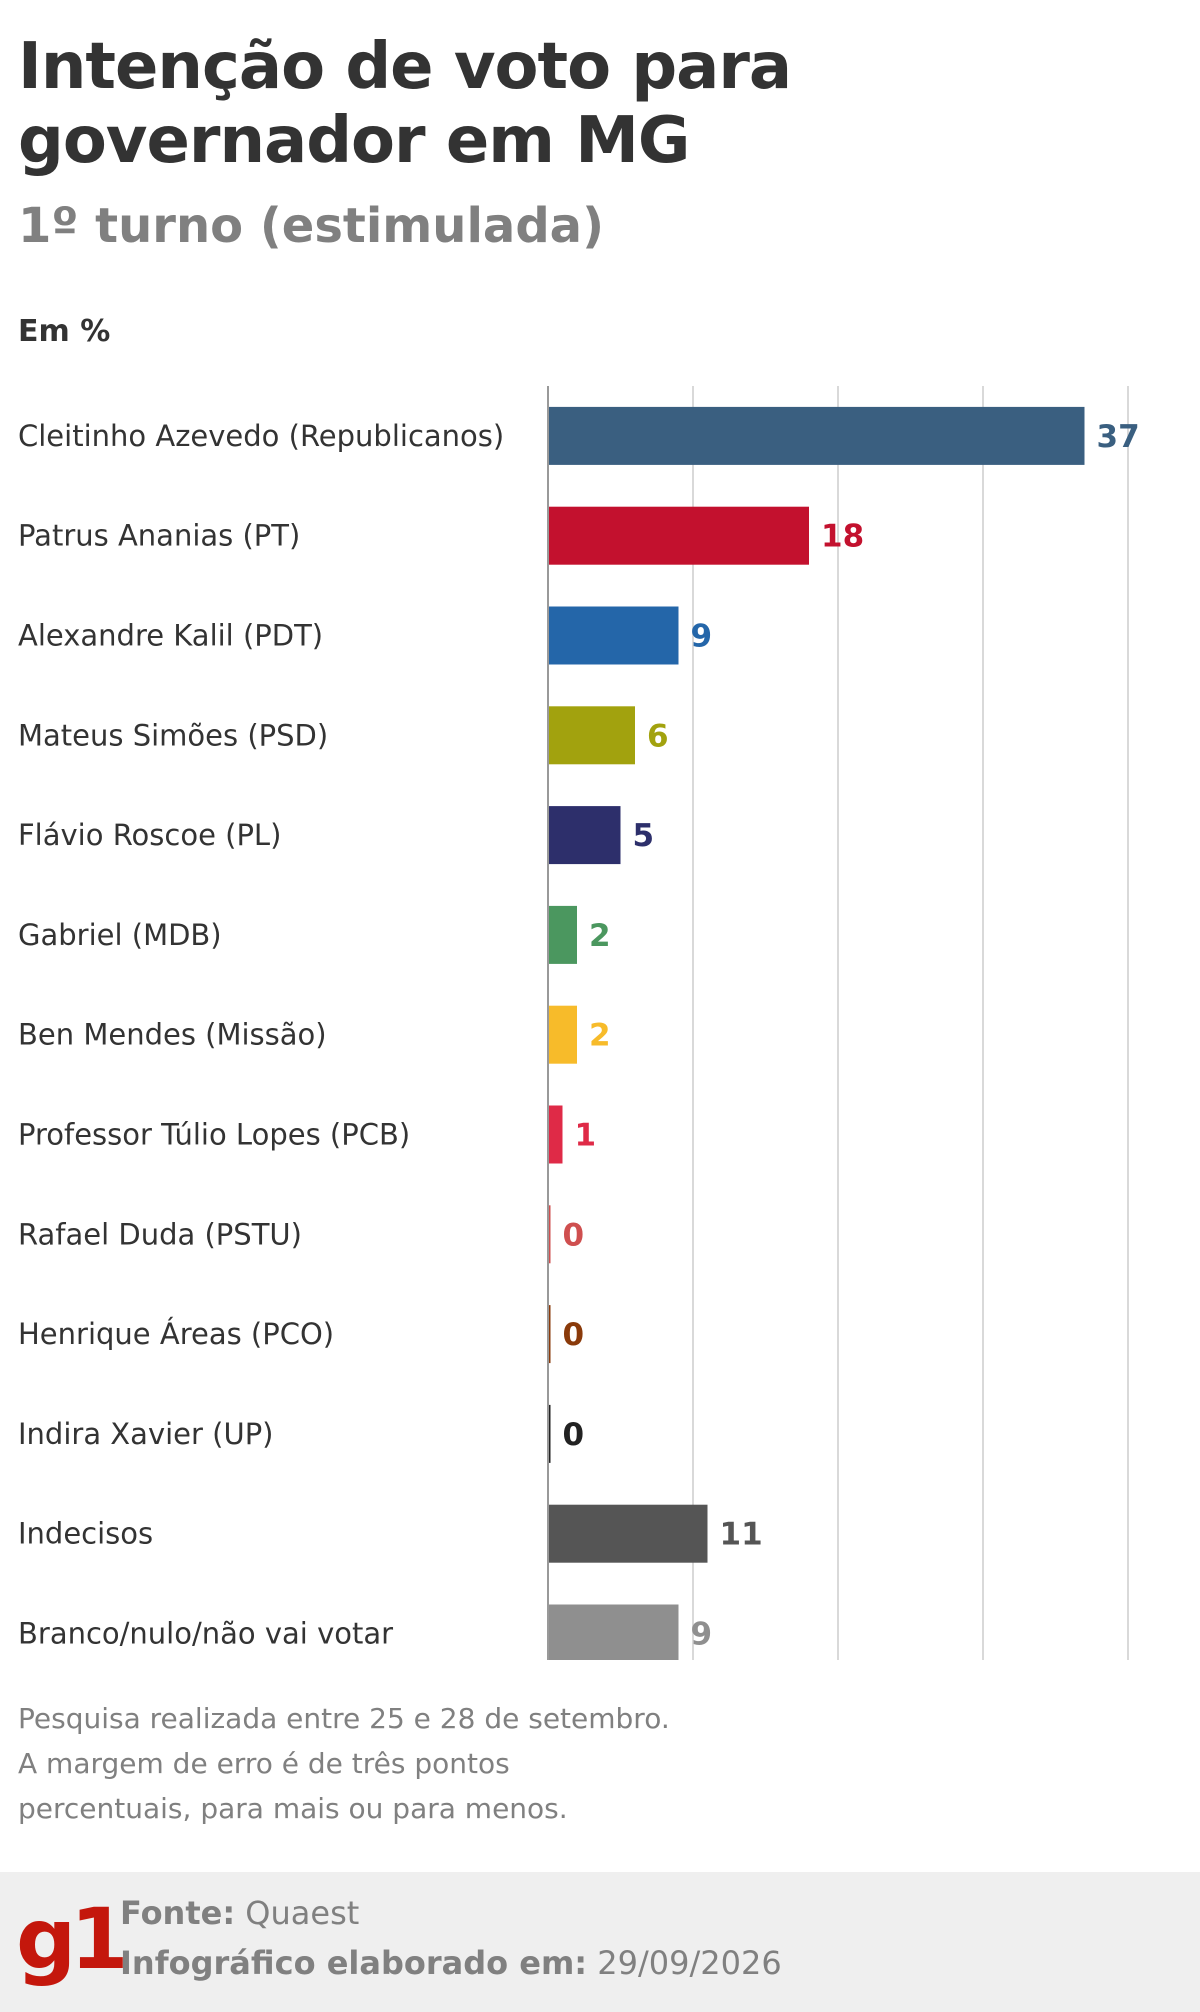 The image size is (1200, 2012). What do you see at coordinates (644, 836) in the screenshot?
I see `value-label: 5` at bounding box center [644, 836].